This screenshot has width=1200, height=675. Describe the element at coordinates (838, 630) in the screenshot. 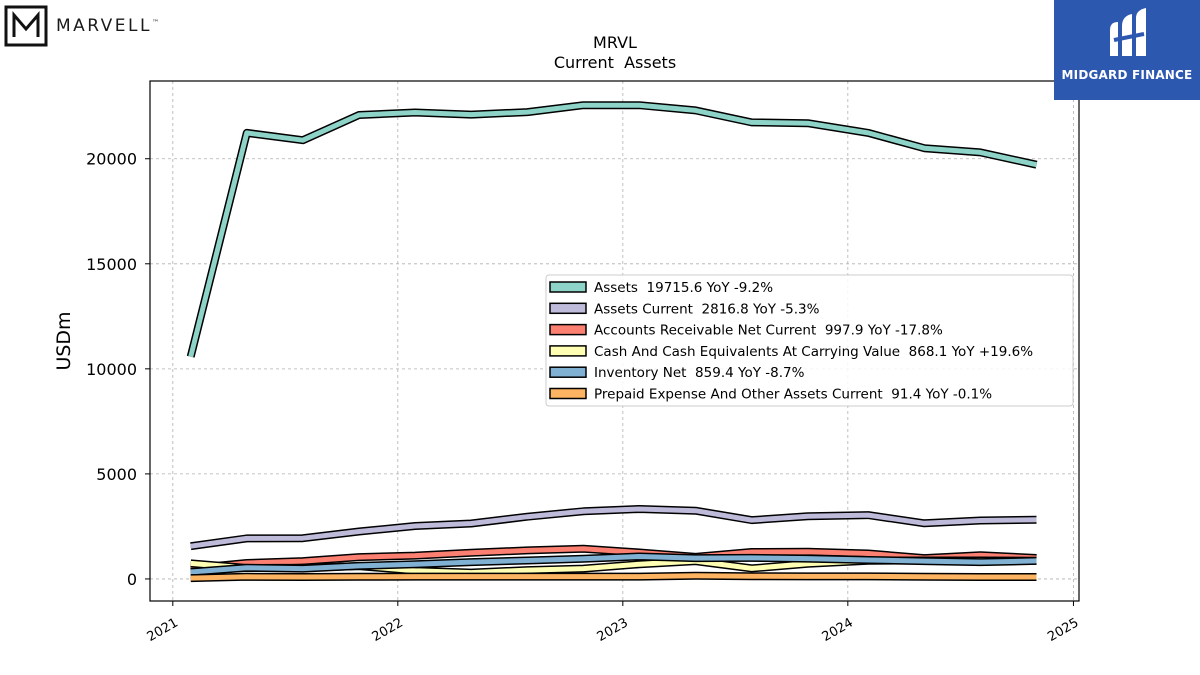

I see `x-tick-label: 2024` at that location.